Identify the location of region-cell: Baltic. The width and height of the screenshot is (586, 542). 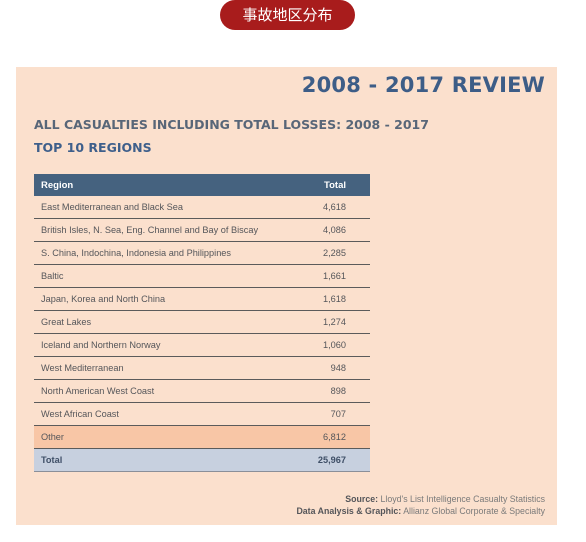
(166, 276).